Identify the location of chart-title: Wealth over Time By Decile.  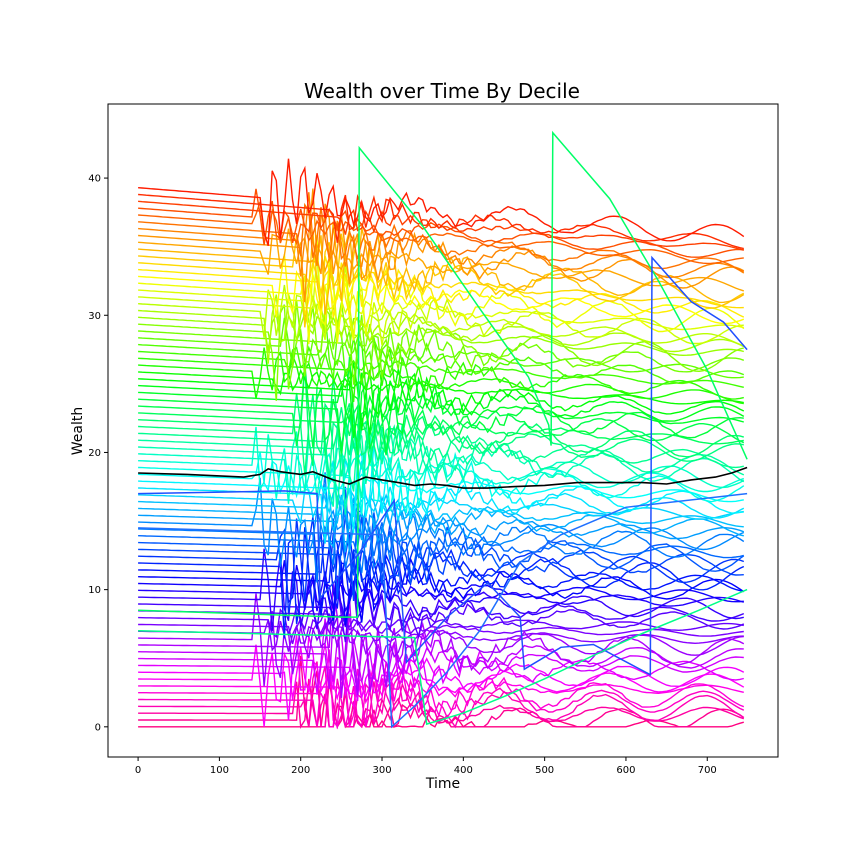
(442, 91).